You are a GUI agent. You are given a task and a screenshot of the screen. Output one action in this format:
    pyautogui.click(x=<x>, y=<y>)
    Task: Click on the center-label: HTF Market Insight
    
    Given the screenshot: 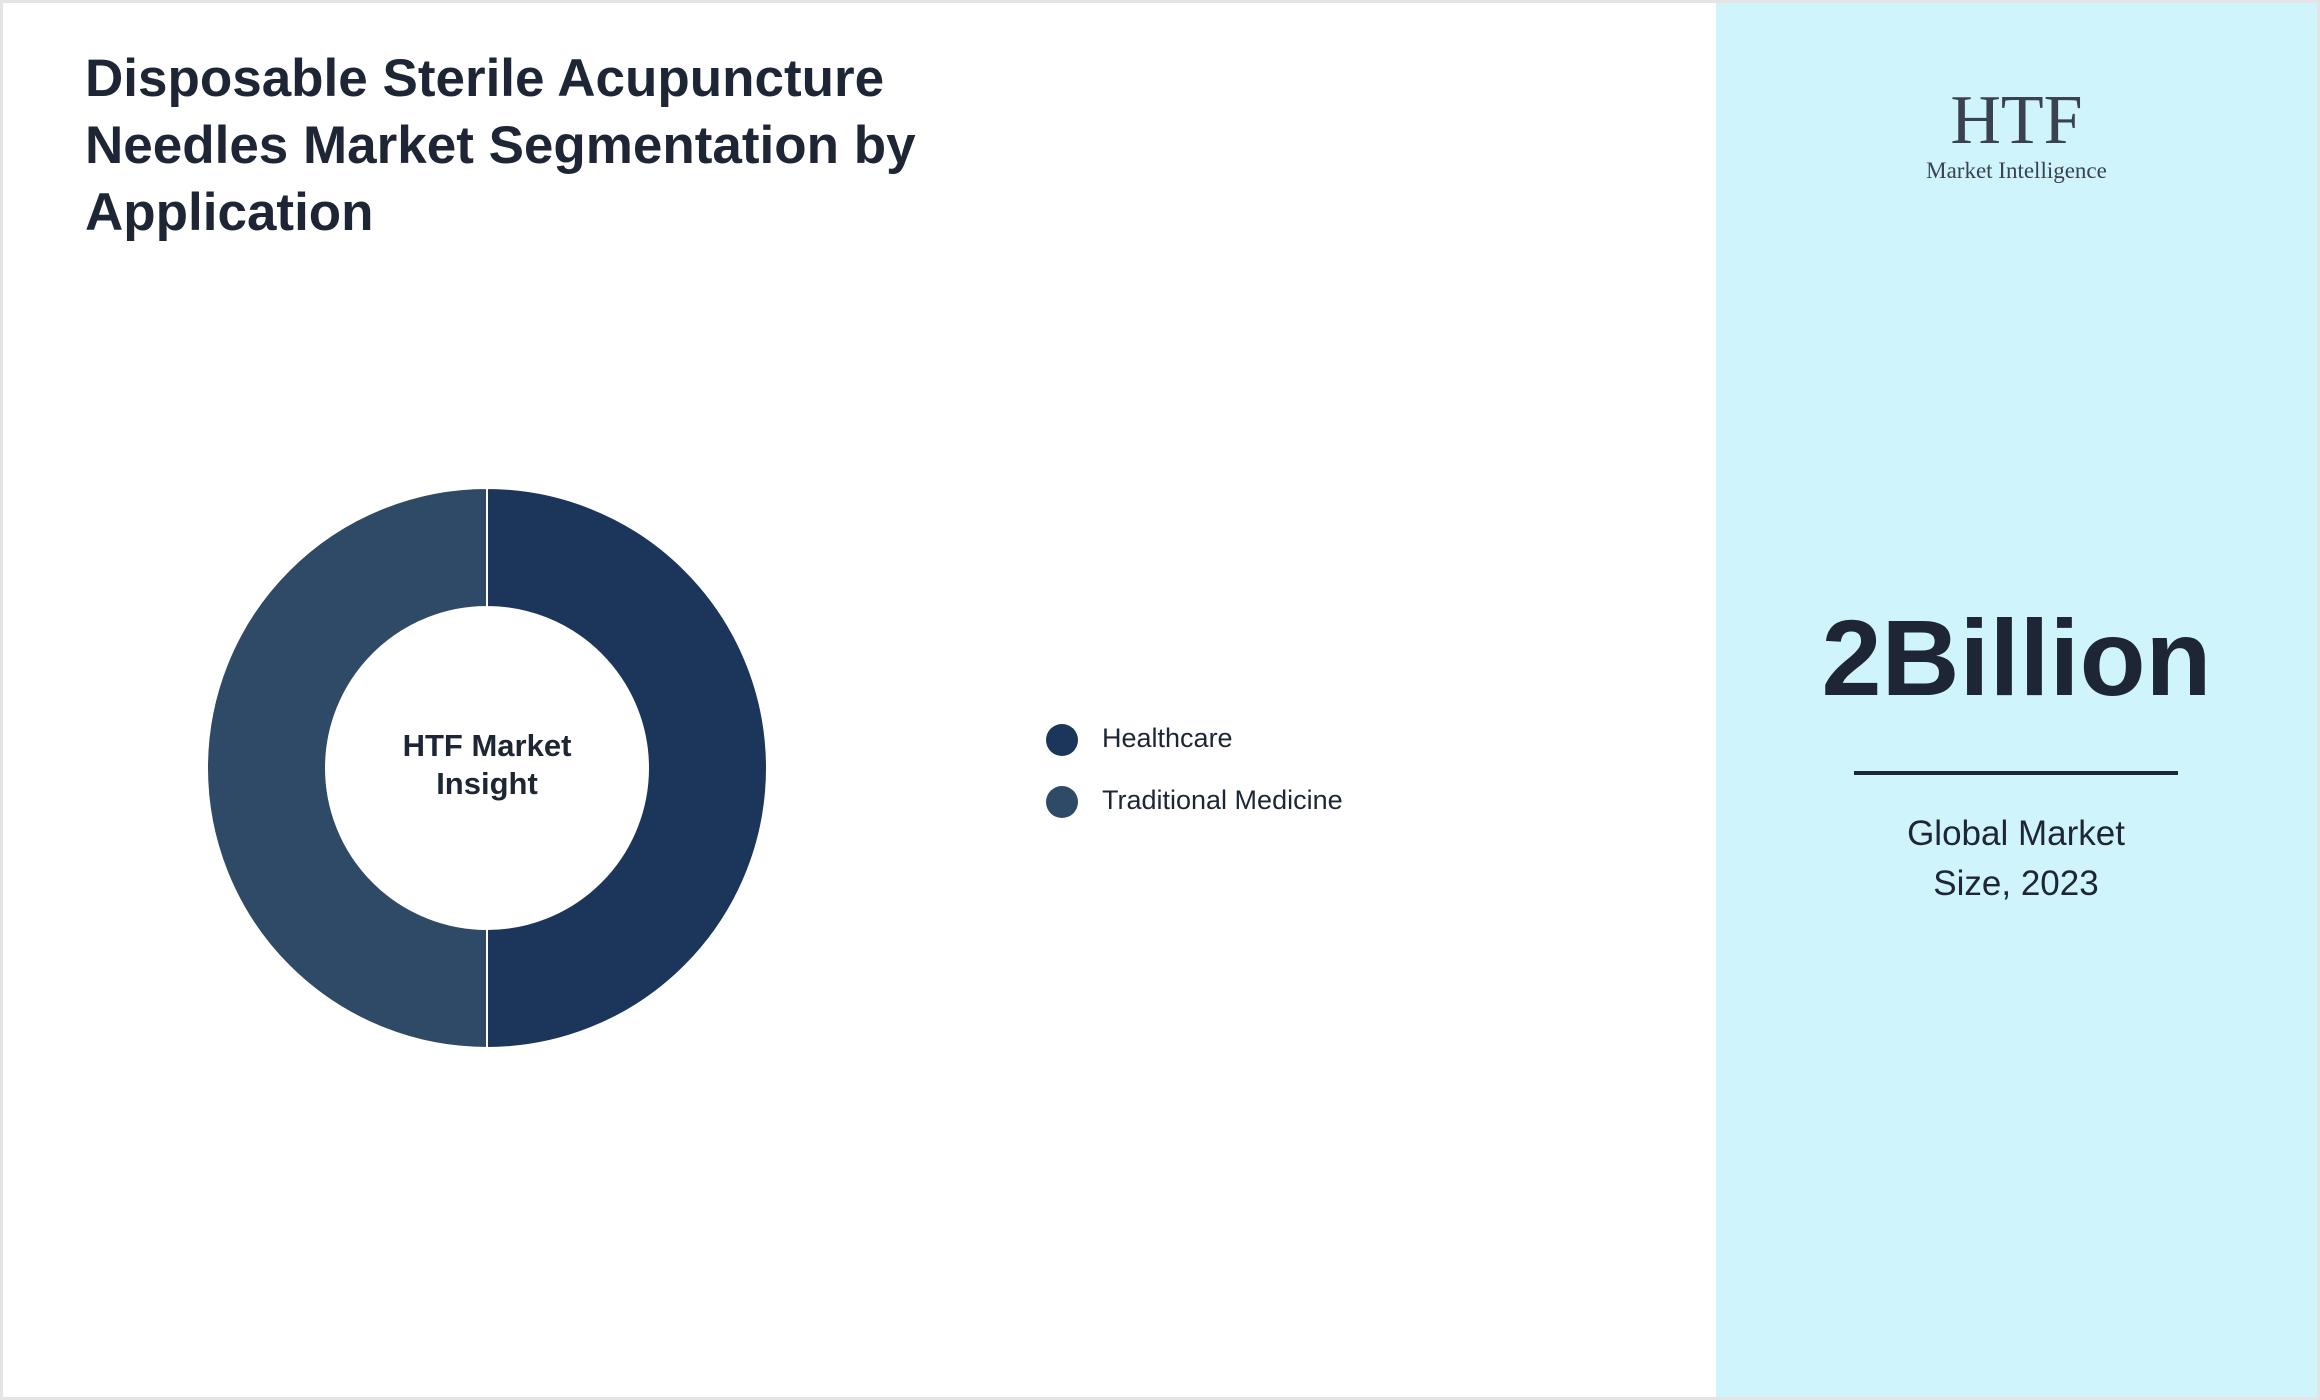 What is the action you would take?
    pyautogui.click(x=487, y=764)
    